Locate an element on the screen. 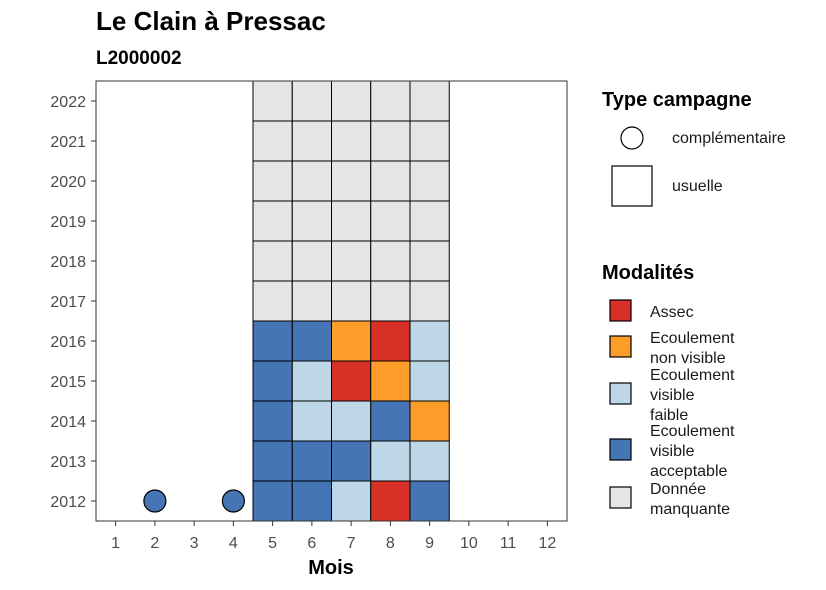 The height and width of the screenshot is (590, 826). x-tick-label: 12 is located at coordinates (547, 543).